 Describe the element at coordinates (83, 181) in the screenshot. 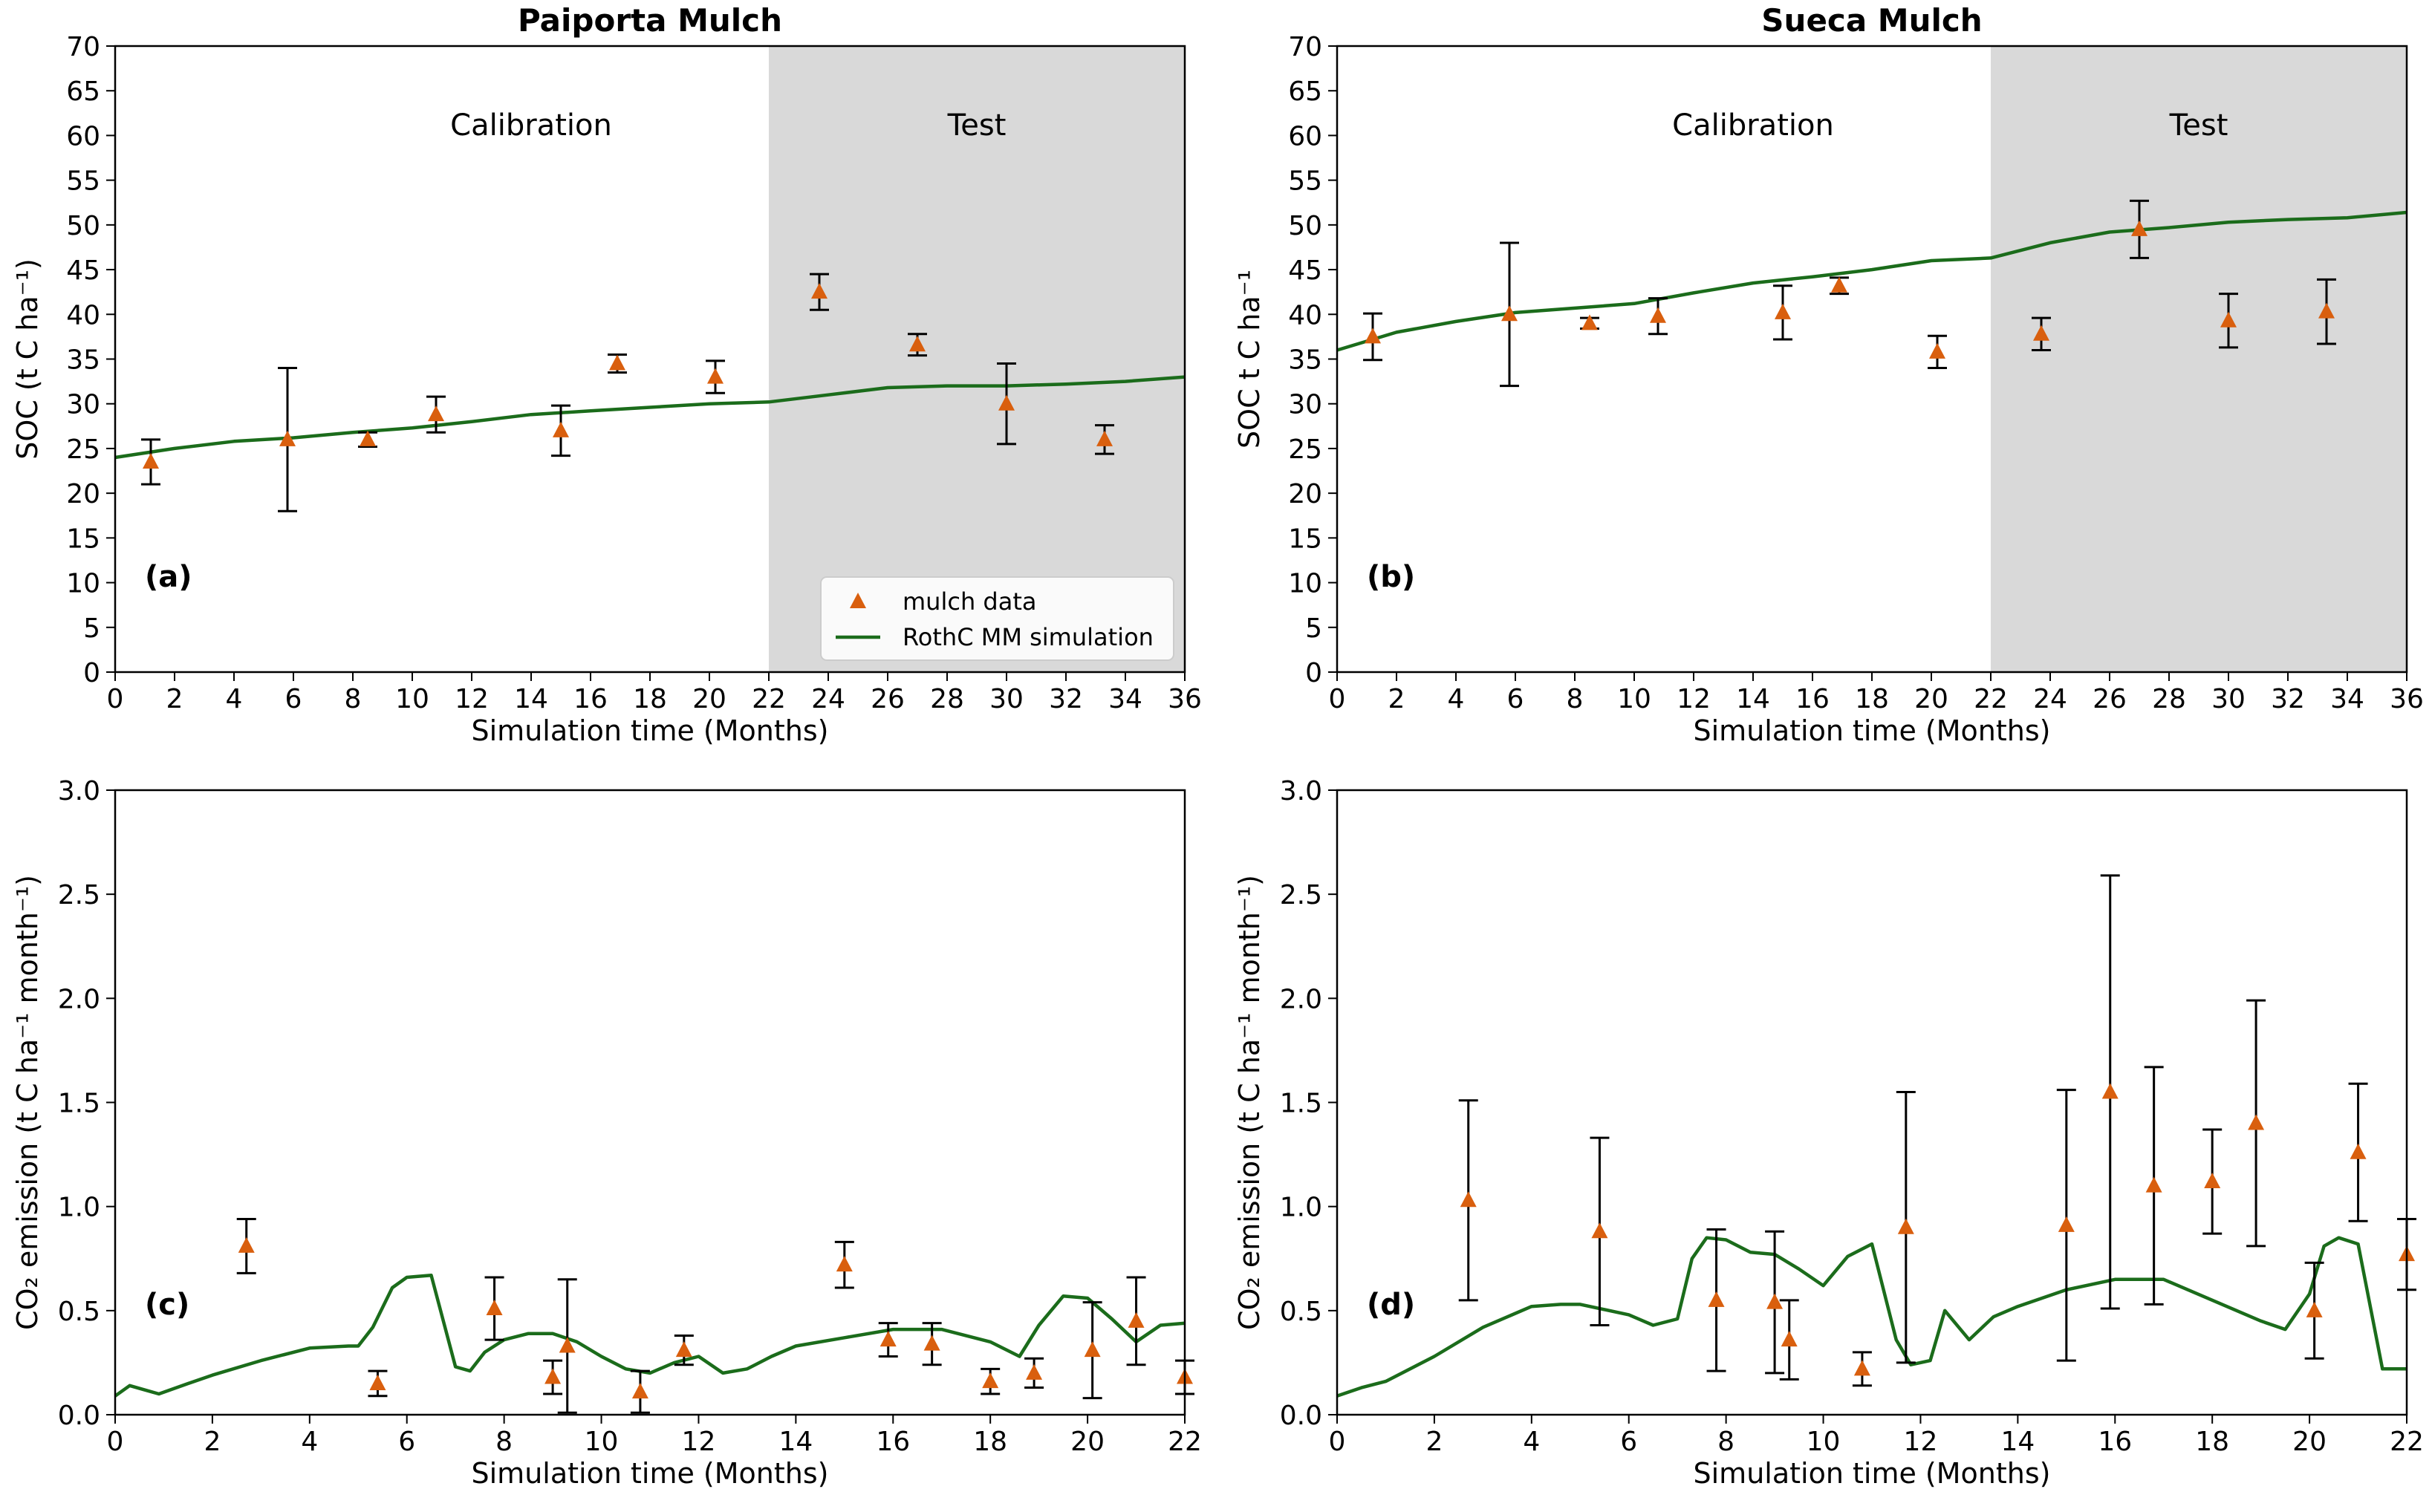

I see `y-tick-label: 55` at that location.